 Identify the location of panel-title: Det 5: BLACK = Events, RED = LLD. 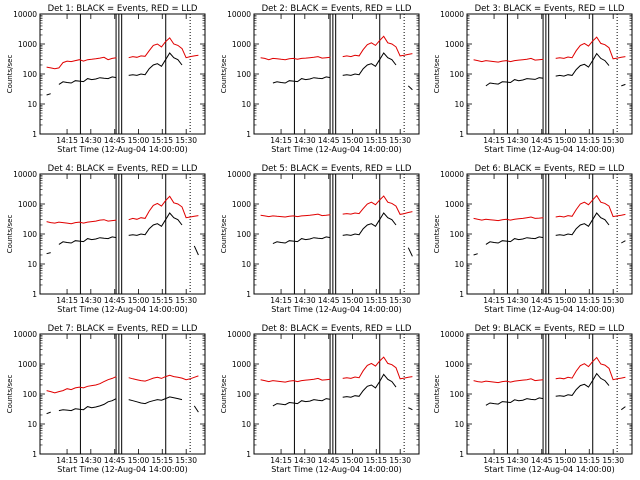
(337, 169).